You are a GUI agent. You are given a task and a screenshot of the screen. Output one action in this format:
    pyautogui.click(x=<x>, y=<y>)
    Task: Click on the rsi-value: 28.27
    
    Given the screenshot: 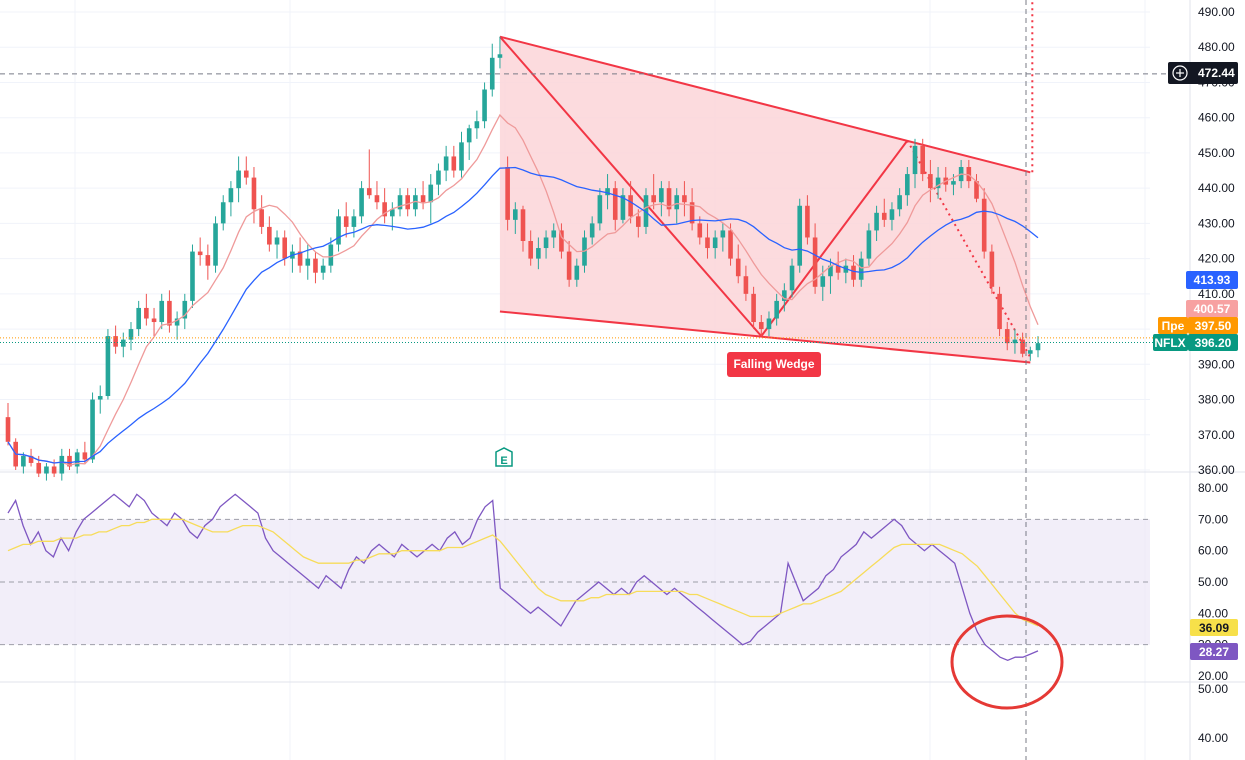 What is the action you would take?
    pyautogui.click(x=1214, y=652)
    